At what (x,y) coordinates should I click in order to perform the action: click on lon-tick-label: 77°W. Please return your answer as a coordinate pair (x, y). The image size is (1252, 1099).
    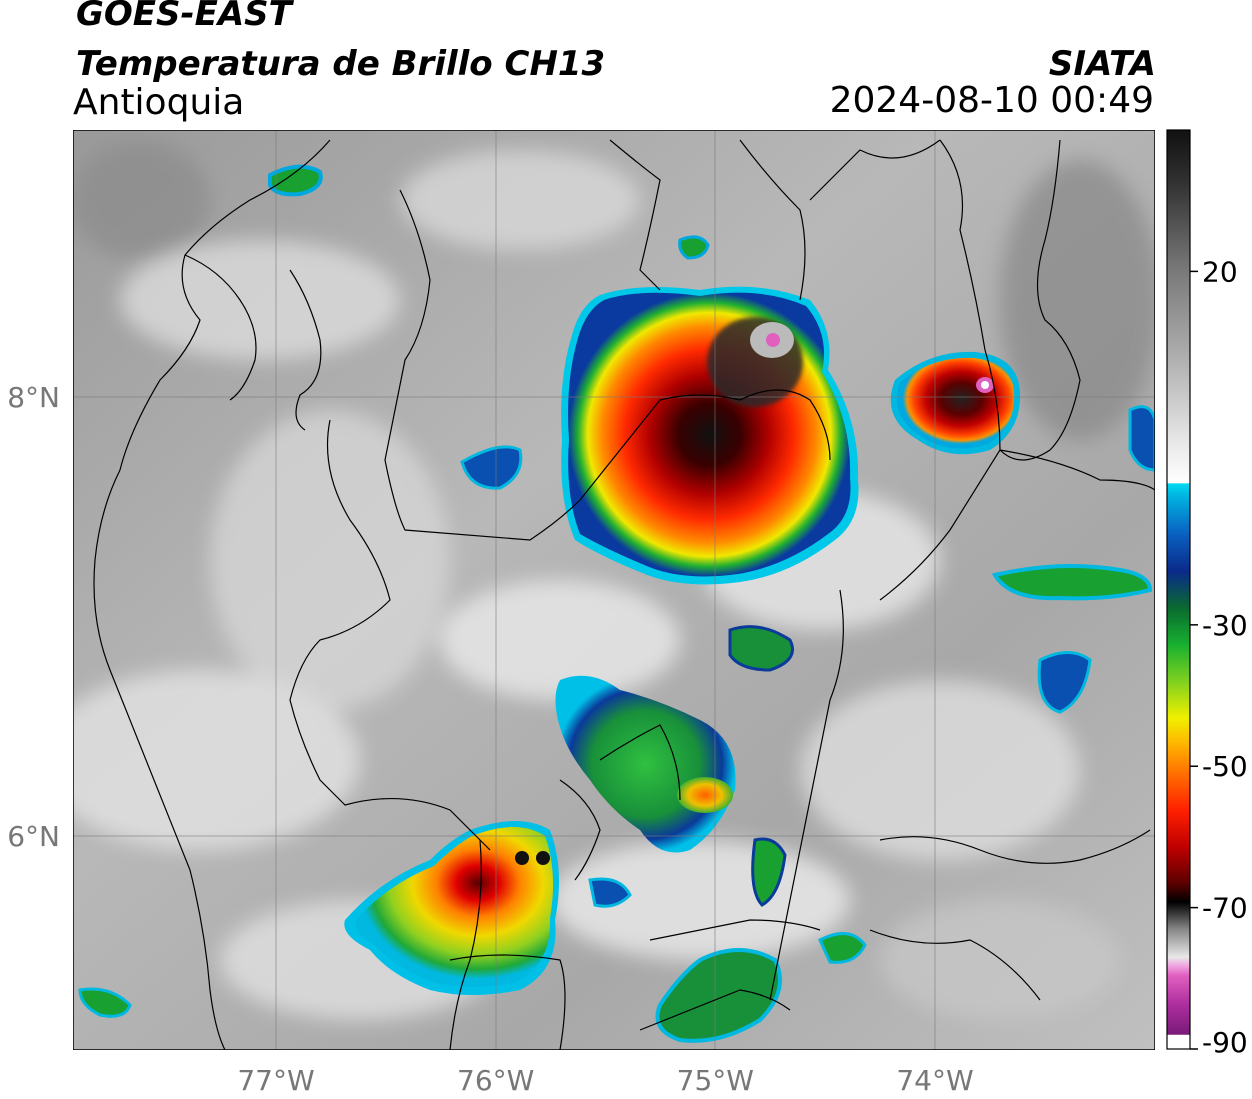
    Looking at the image, I should click on (275, 1080).